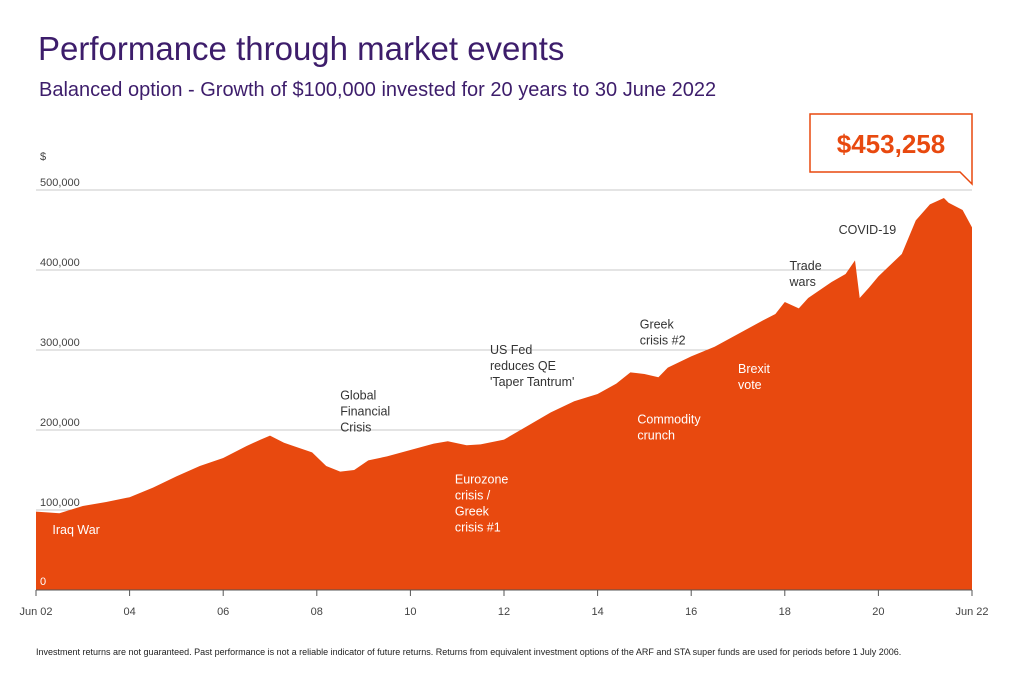 The image size is (1020, 692). I want to click on x-tick-label: Jun 22, so click(971, 612).